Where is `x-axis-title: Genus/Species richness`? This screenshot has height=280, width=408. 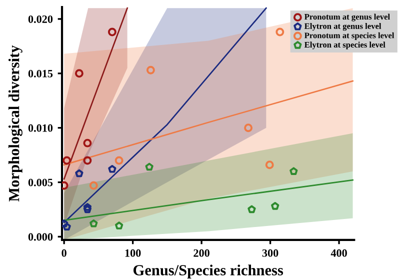 x-axis-title: Genus/Species richness is located at coordinates (208, 271).